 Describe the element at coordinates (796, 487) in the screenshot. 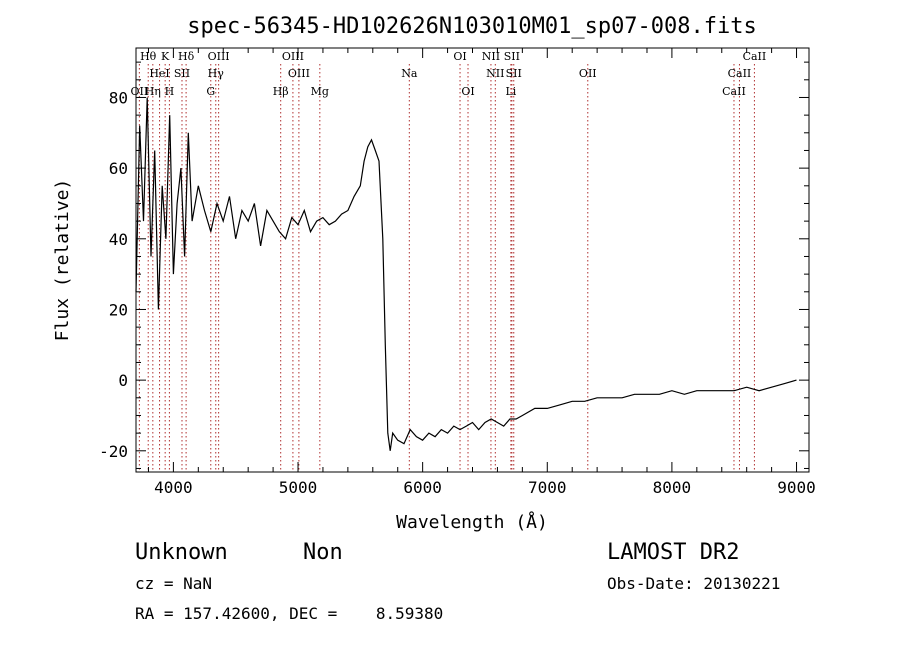

I see `x-tick-label: 9000` at that location.